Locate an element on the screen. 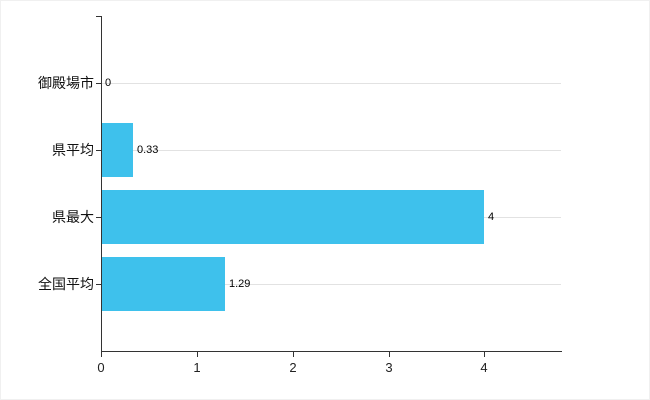  x-tick-label: 3 is located at coordinates (389, 367).